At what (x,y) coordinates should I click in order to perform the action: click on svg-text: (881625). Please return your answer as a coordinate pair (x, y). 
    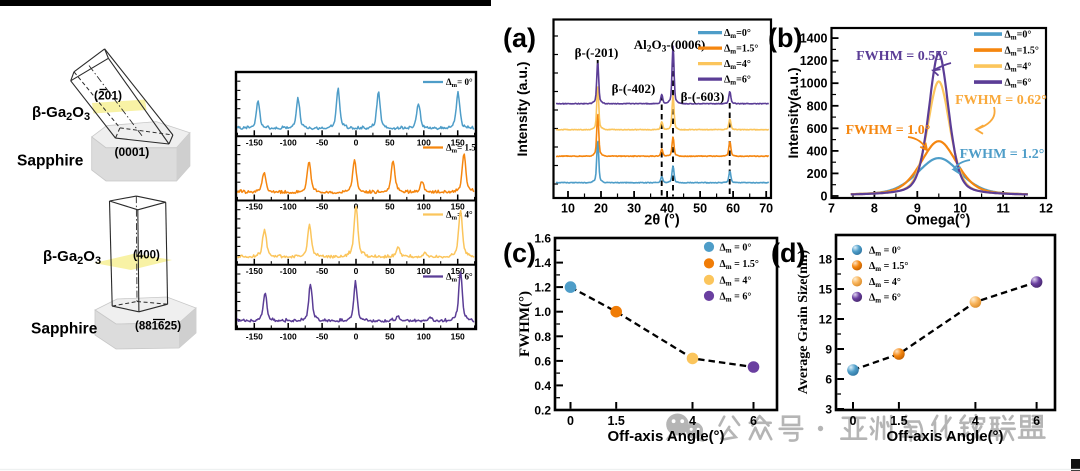
    Looking at the image, I should click on (158, 327).